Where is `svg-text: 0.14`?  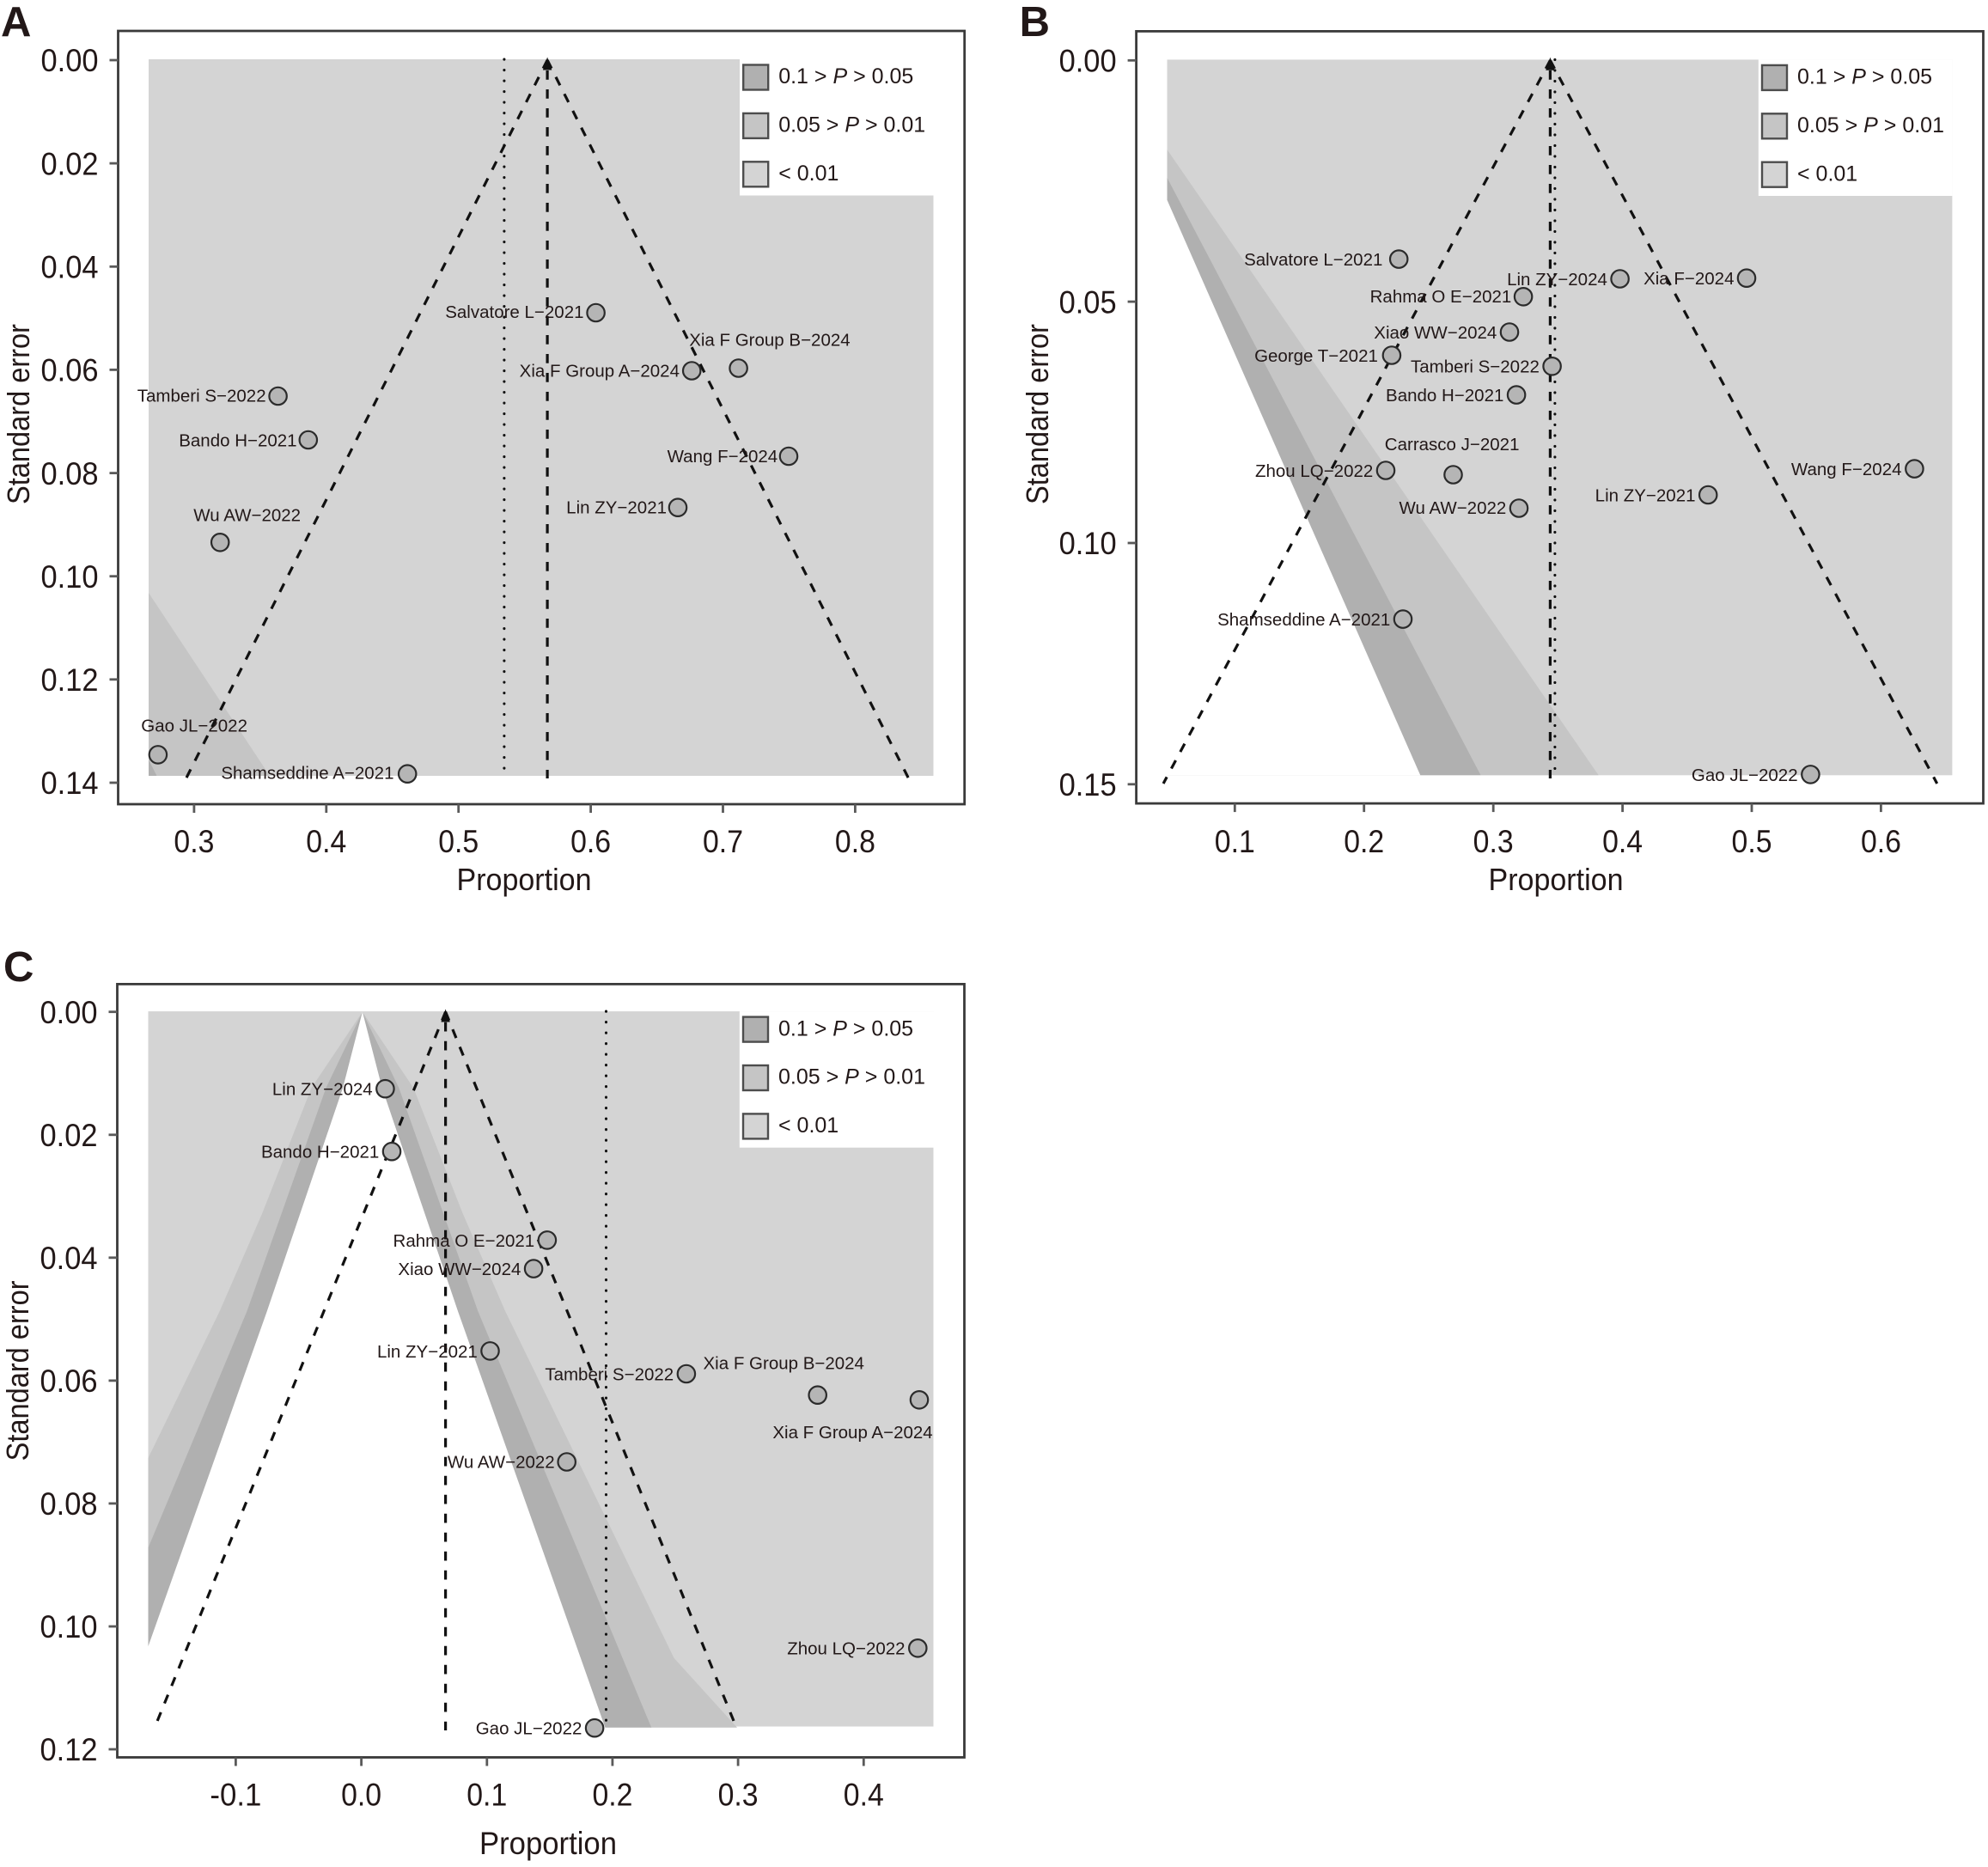
svg-text: 0.14 is located at coordinates (70, 783).